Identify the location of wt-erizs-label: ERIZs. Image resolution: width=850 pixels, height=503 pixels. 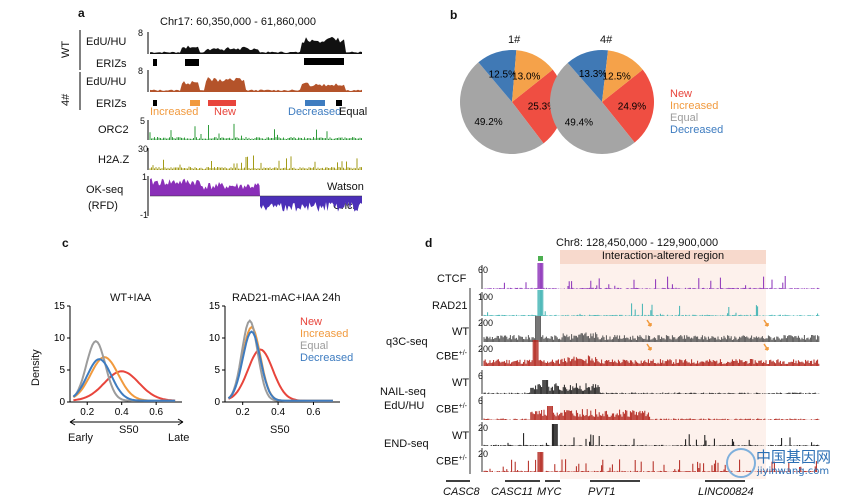
(111, 64).